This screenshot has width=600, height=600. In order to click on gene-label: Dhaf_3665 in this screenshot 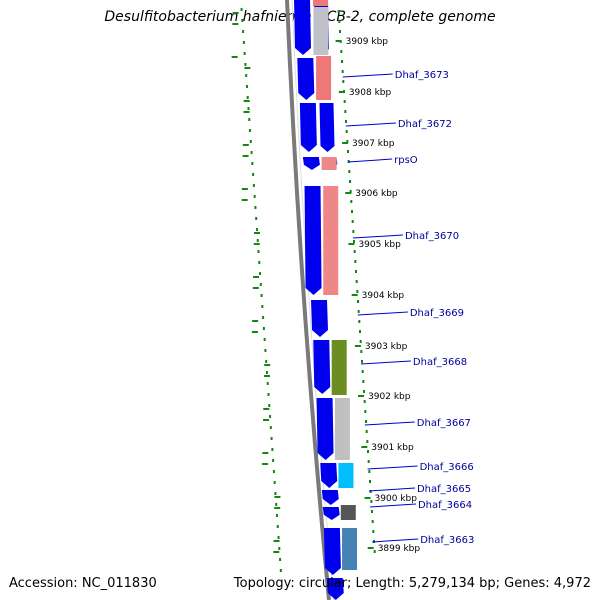, I will do `click(444, 489)`.